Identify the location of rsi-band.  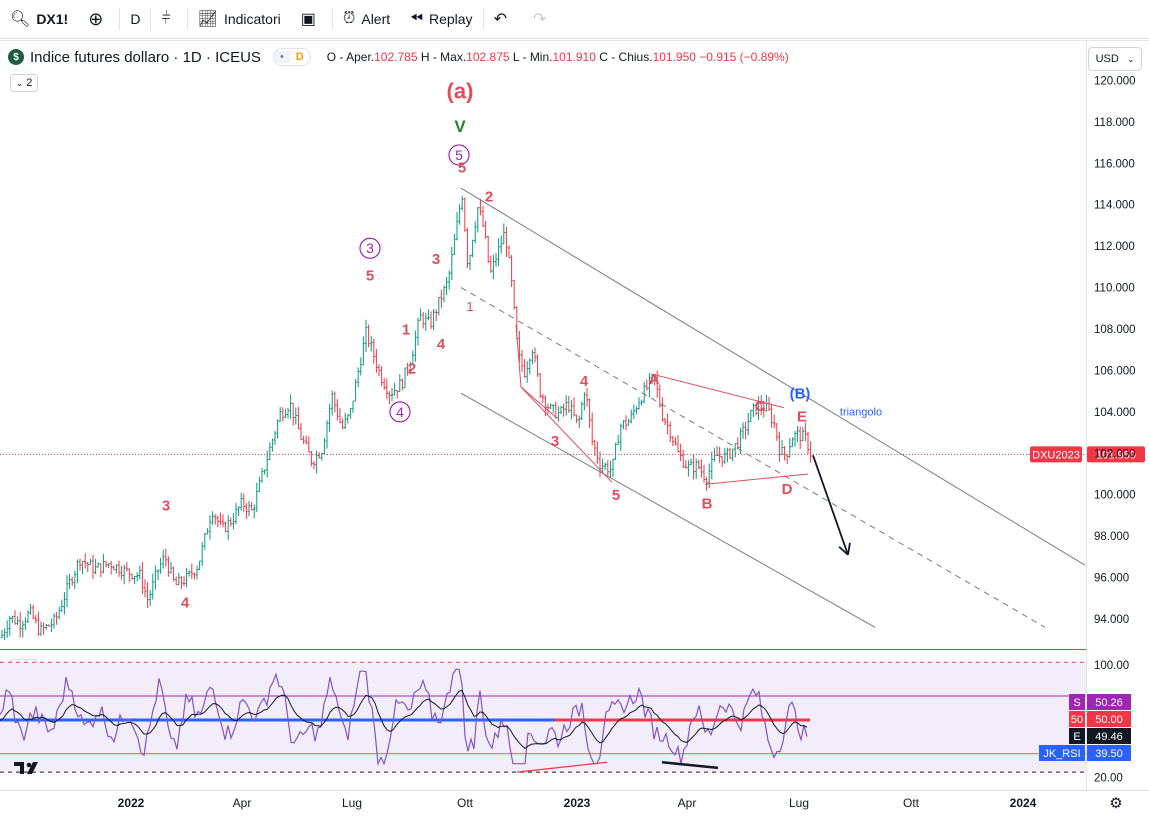
(543, 717).